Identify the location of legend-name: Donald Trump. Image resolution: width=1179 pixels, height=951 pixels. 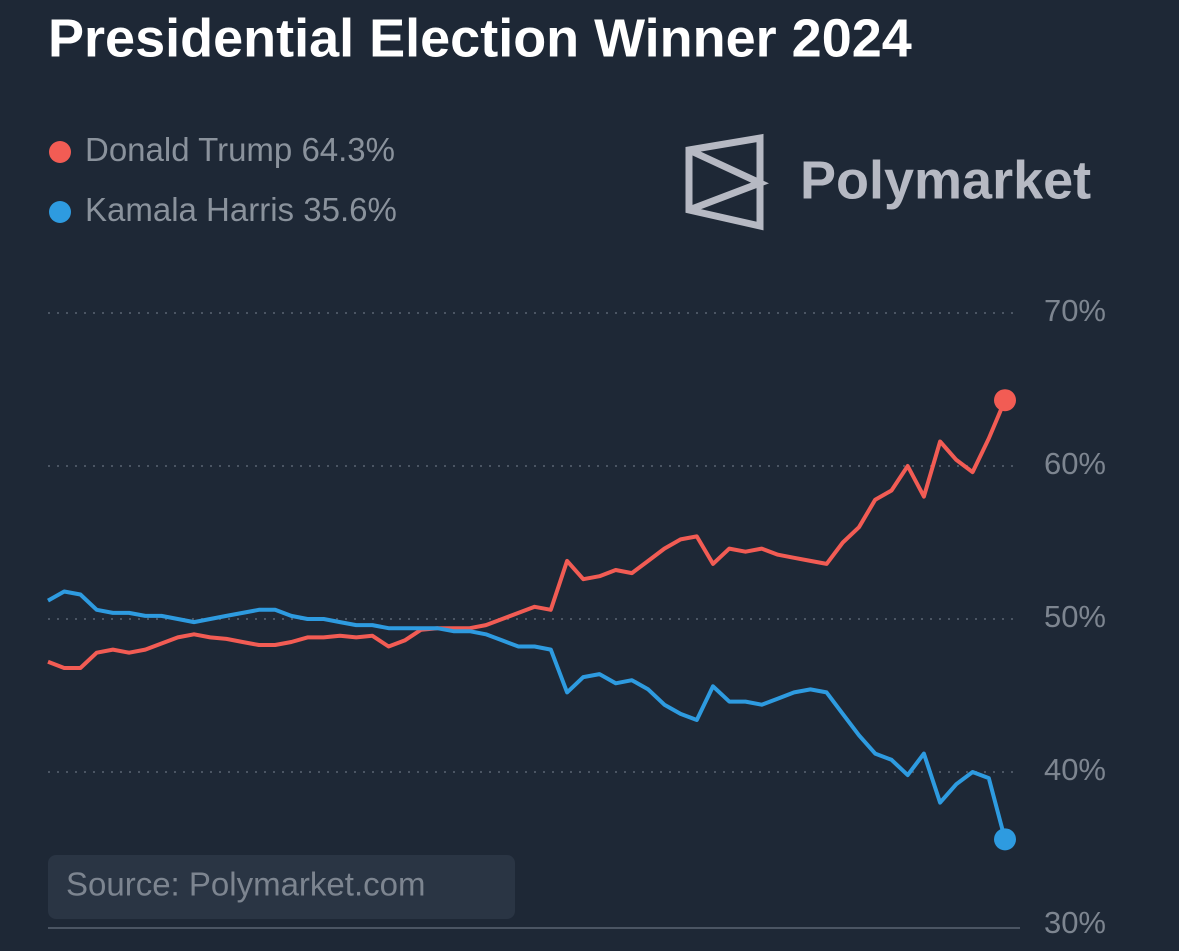
(188, 149).